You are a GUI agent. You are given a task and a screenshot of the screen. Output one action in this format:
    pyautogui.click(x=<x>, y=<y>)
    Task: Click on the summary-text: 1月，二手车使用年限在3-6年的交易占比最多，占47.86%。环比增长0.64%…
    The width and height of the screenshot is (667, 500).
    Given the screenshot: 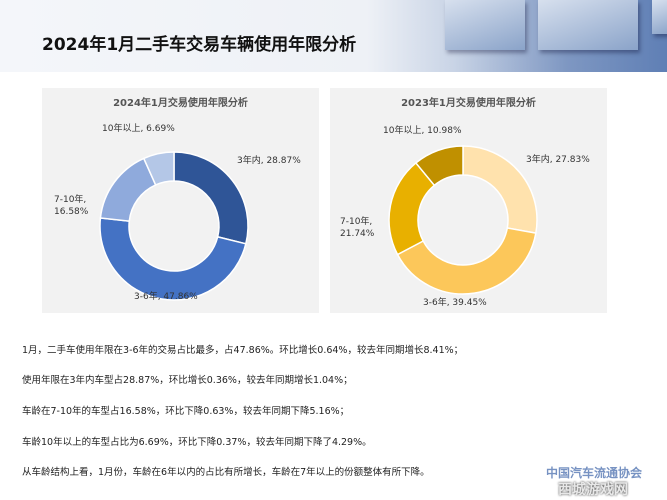 What is the action you would take?
    pyautogui.click(x=243, y=350)
    